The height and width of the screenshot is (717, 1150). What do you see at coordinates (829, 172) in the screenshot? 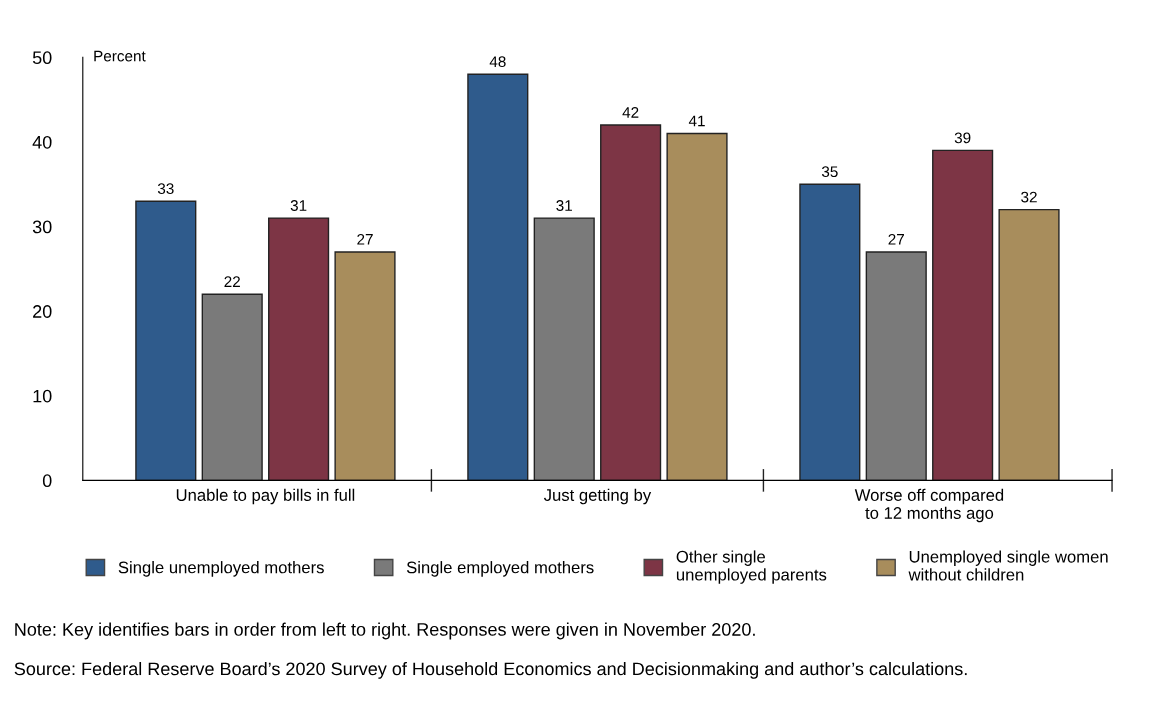
I see `data-label: 35` at bounding box center [829, 172].